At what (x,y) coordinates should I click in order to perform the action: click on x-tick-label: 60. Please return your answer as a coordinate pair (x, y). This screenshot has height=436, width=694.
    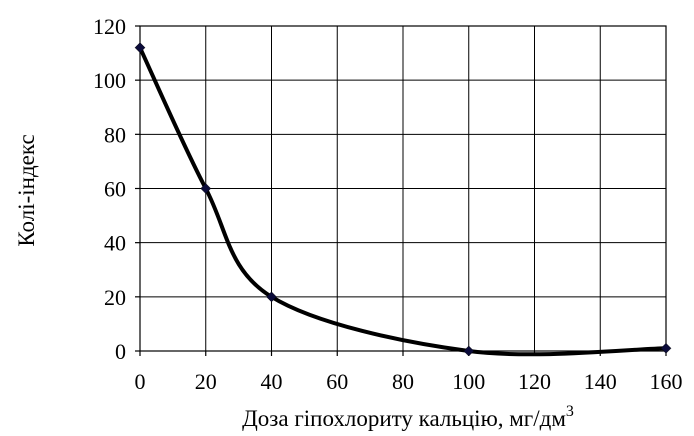
    Looking at the image, I should click on (337, 381).